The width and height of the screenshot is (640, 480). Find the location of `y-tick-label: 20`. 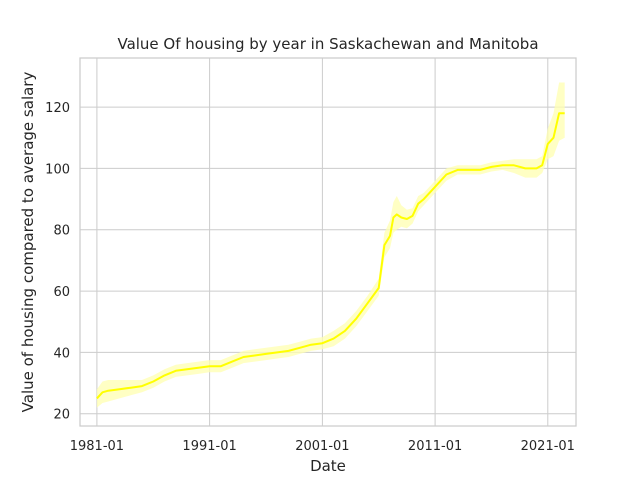

y-tick-label: 20 is located at coordinates (61, 415).